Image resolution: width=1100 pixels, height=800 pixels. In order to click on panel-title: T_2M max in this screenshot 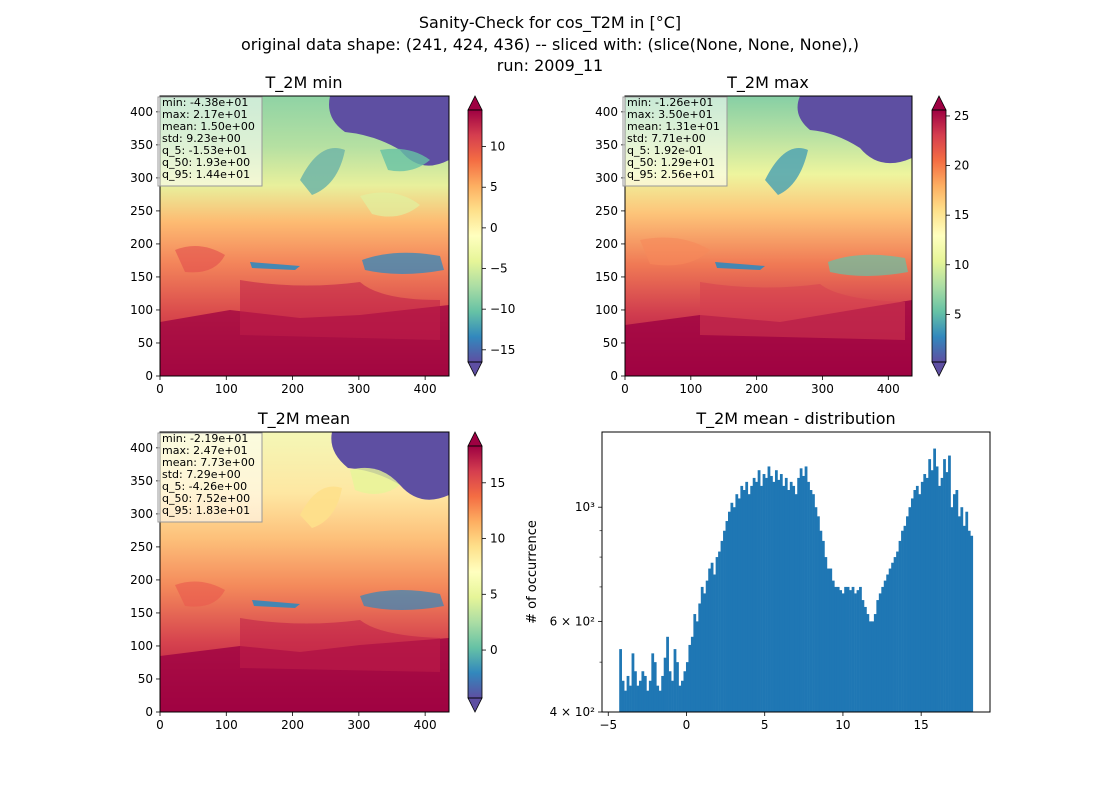, I will do `click(767, 83)`.